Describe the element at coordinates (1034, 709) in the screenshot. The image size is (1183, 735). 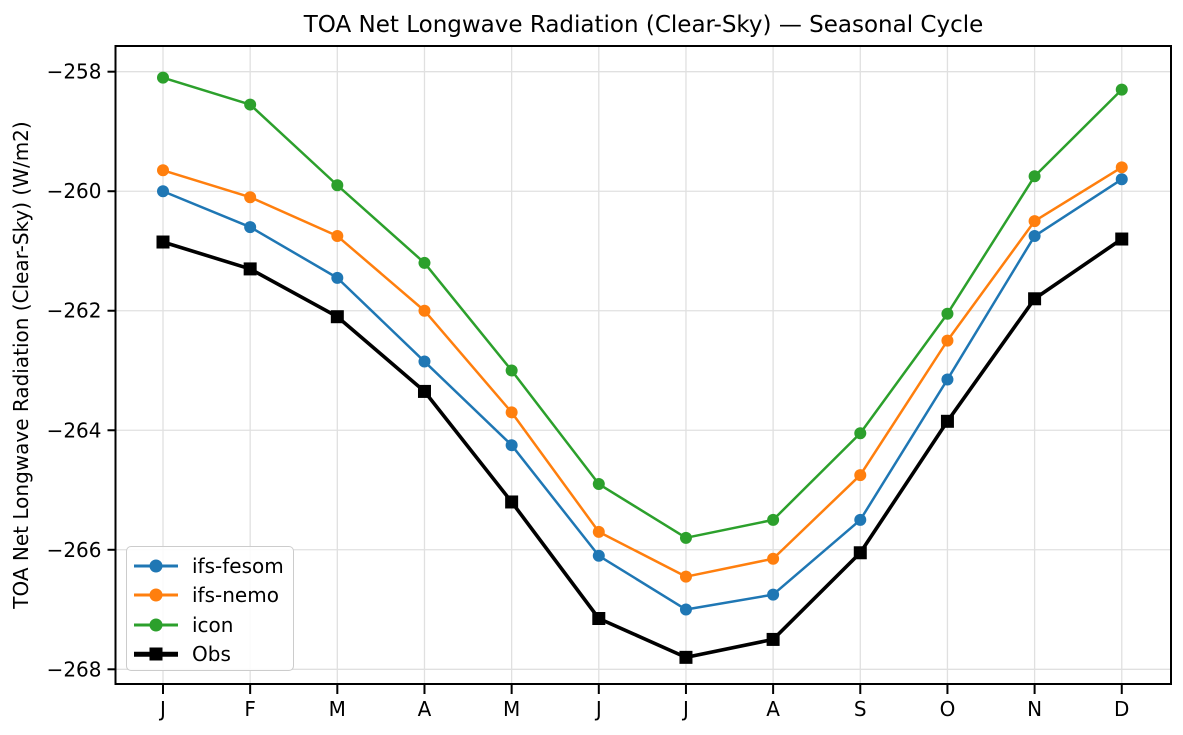
I see `x-tick-label: N` at that location.